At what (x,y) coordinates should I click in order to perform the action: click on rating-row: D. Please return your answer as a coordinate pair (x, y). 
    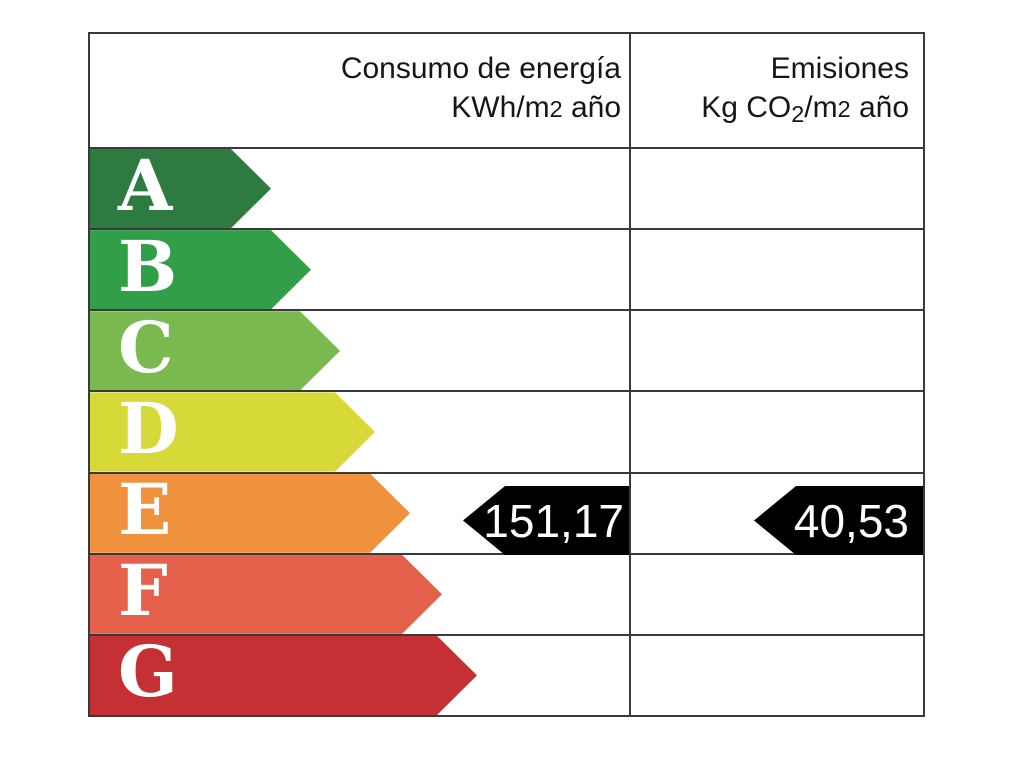
    Looking at the image, I should click on (506, 431).